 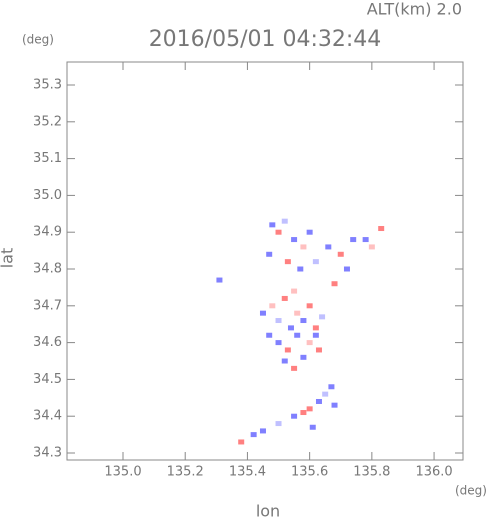 What do you see at coordinates (247, 472) in the screenshot?
I see `x-tick-label: 135.4` at bounding box center [247, 472].